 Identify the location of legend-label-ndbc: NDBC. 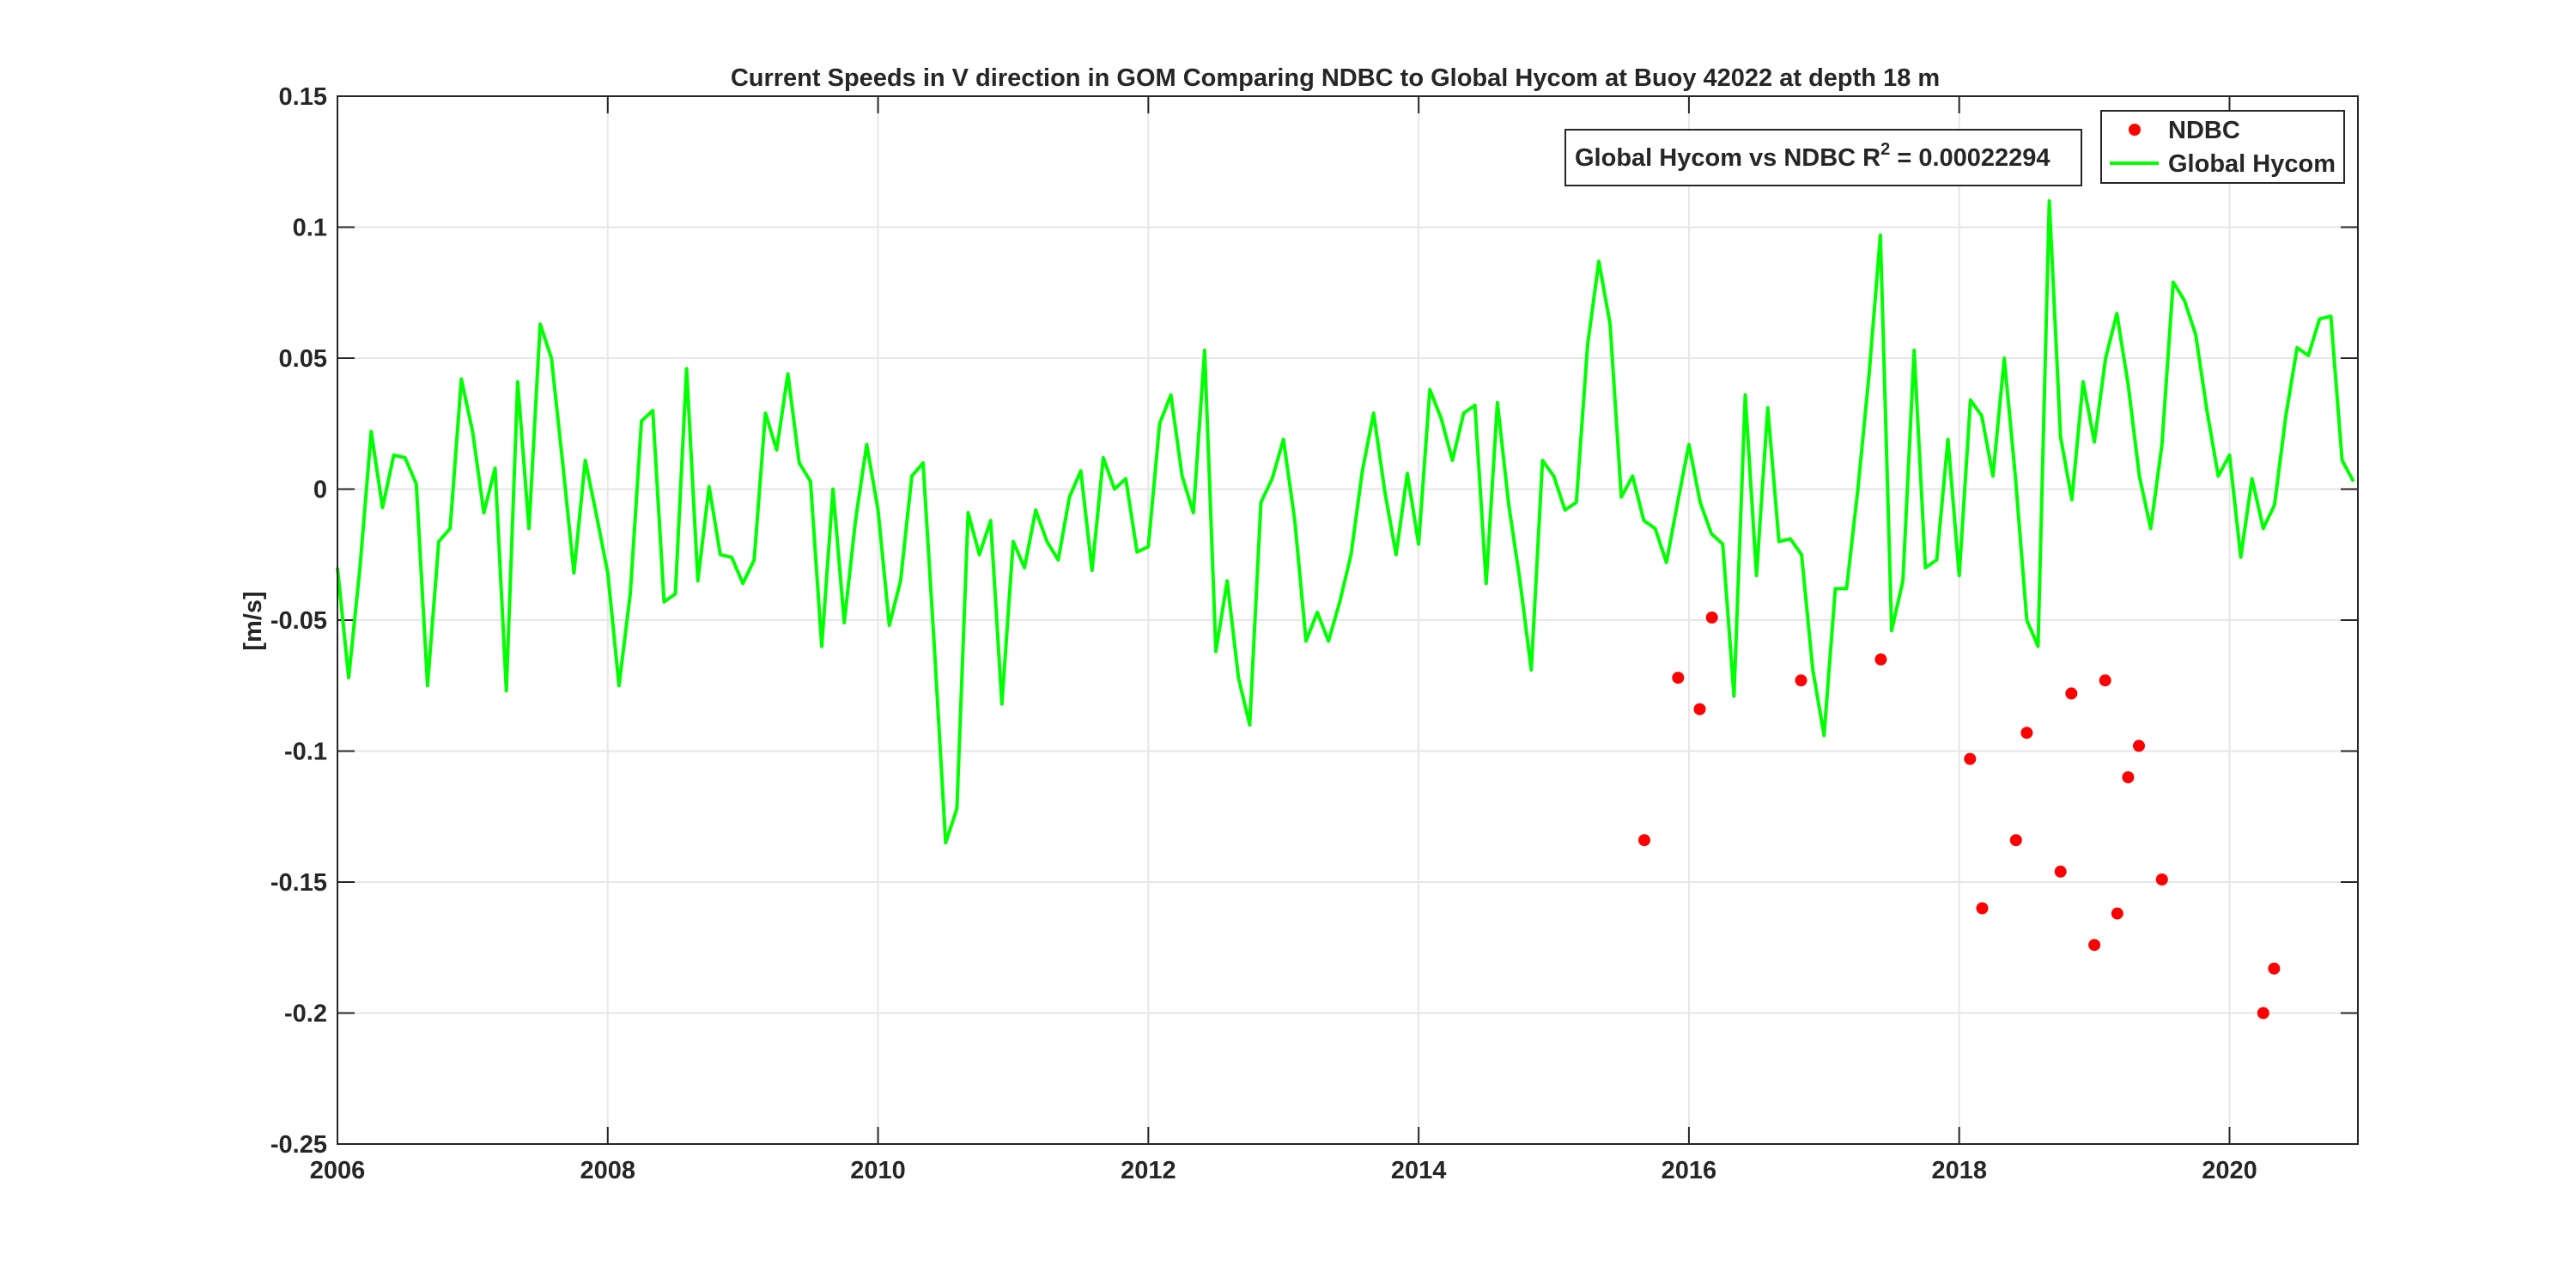
(2204, 130).